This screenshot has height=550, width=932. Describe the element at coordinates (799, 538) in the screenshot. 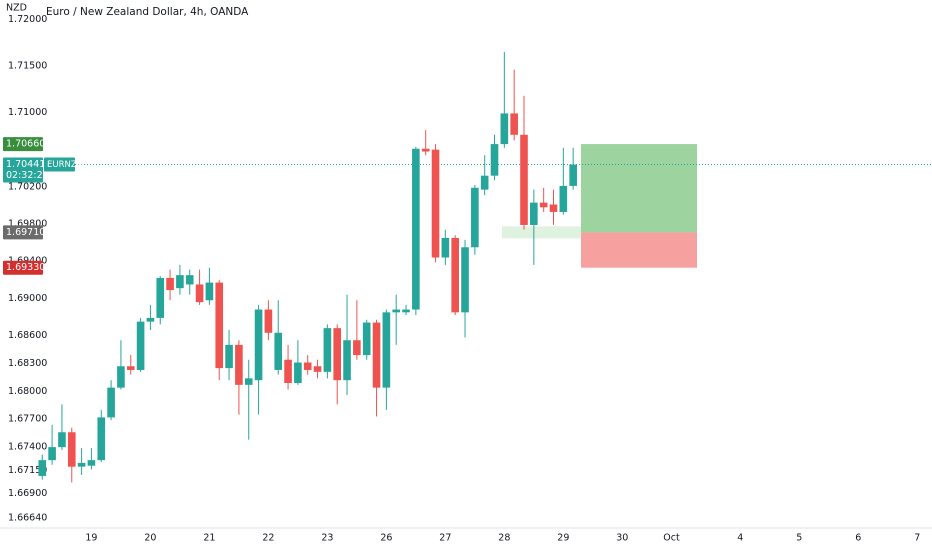

I see `x-tick-label: 5` at that location.